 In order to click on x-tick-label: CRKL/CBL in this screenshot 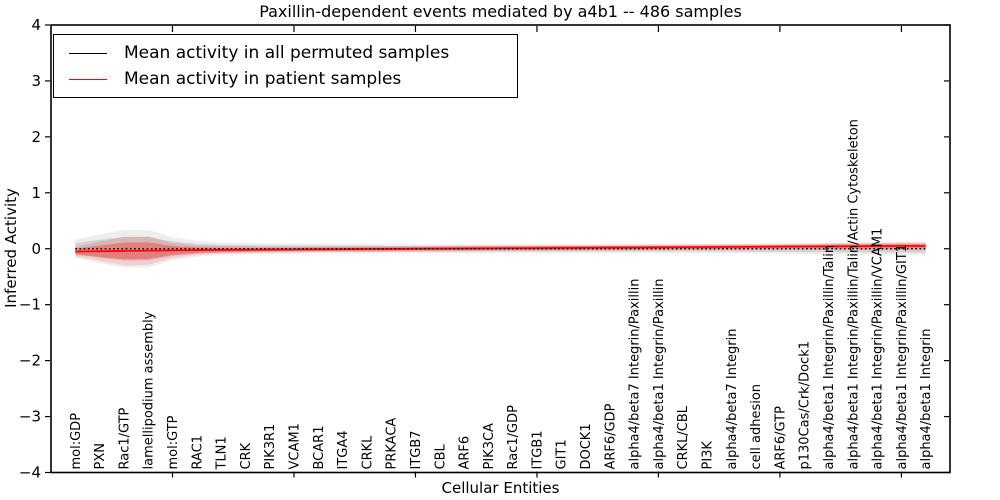, I will do `click(683, 437)`.